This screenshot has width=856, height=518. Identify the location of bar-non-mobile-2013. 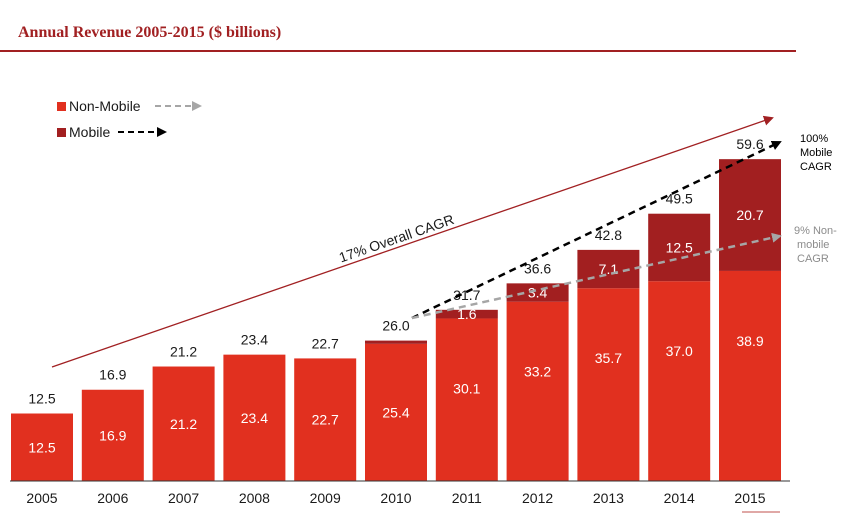
(608, 384).